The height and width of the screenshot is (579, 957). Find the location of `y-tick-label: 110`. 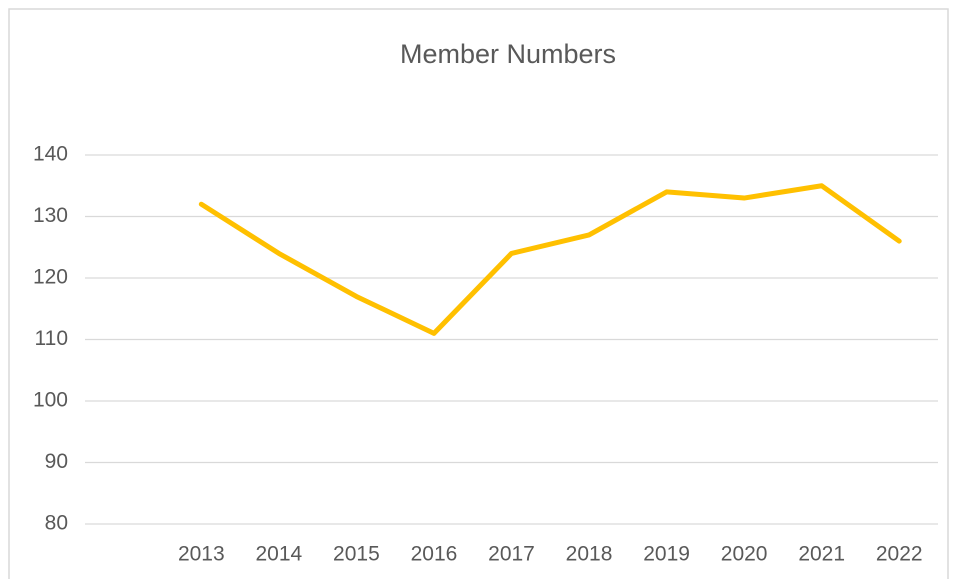

y-tick-label: 110 is located at coordinates (51, 338).